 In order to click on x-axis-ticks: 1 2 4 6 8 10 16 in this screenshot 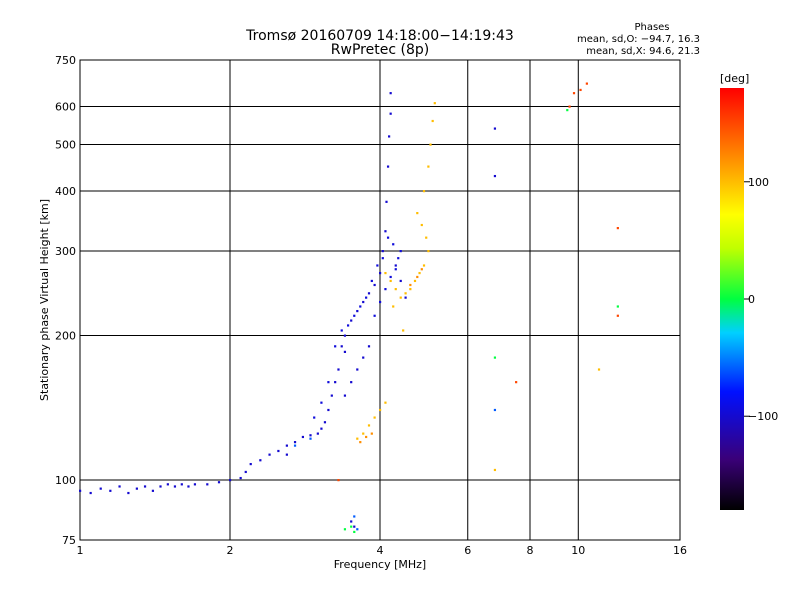, I will do `click(382, 550)`.